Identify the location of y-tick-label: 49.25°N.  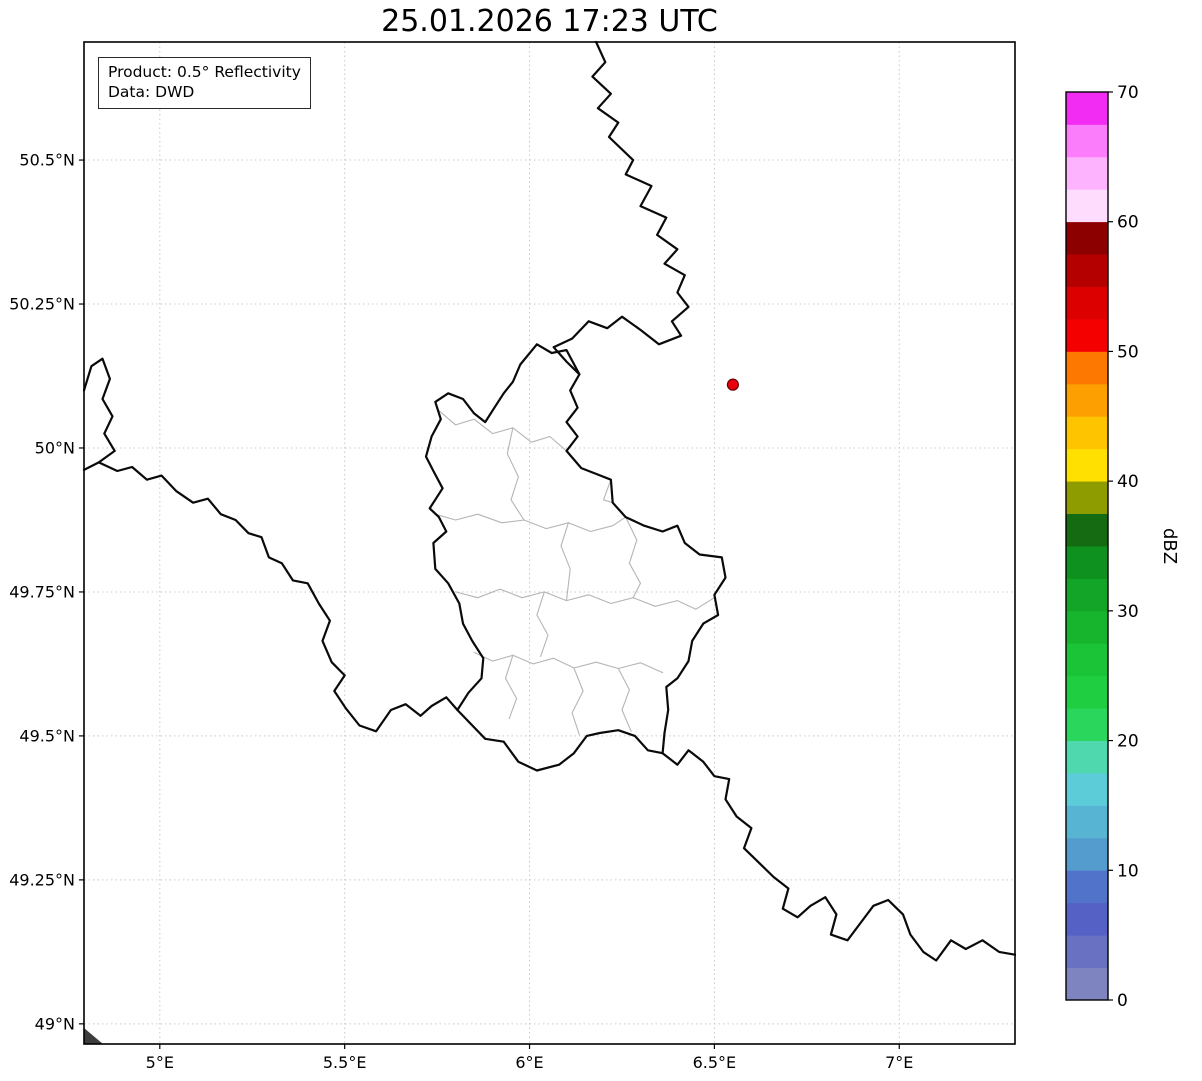
(42, 879).